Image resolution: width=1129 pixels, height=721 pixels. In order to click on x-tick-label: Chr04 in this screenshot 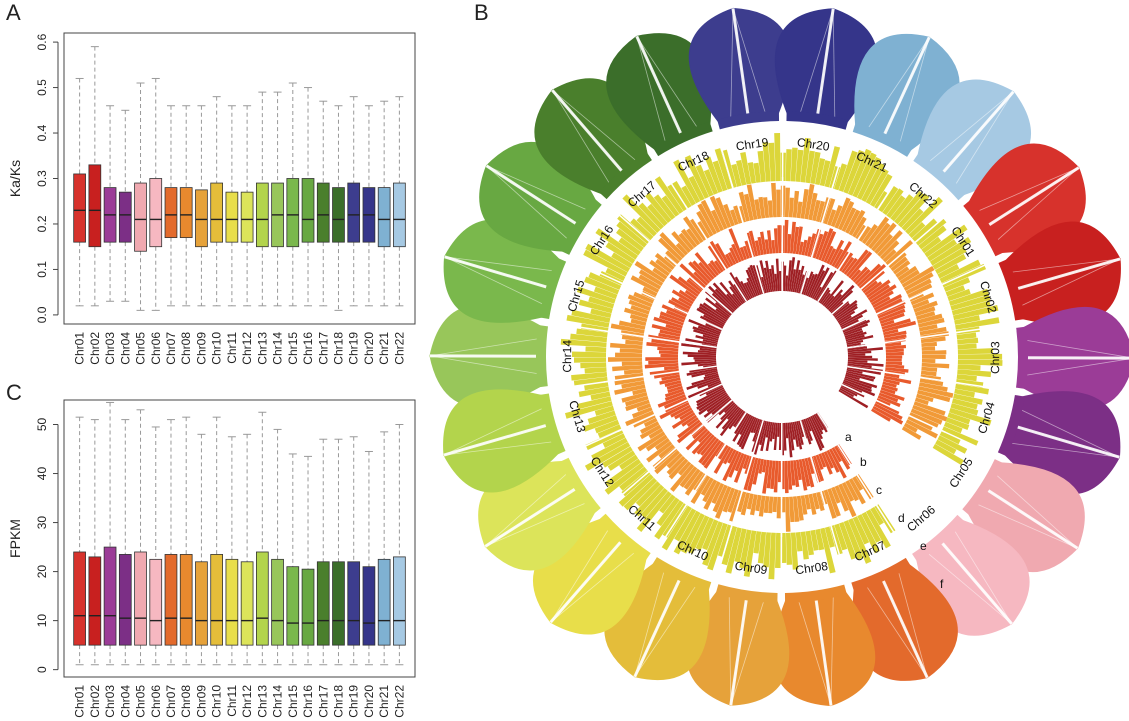, I will do `click(125, 348)`.